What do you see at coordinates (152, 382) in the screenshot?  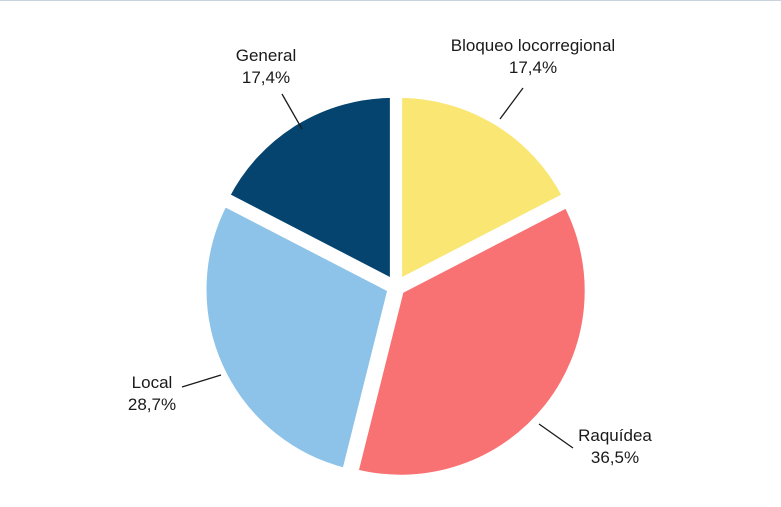 I see `slice-label-local: Local` at bounding box center [152, 382].